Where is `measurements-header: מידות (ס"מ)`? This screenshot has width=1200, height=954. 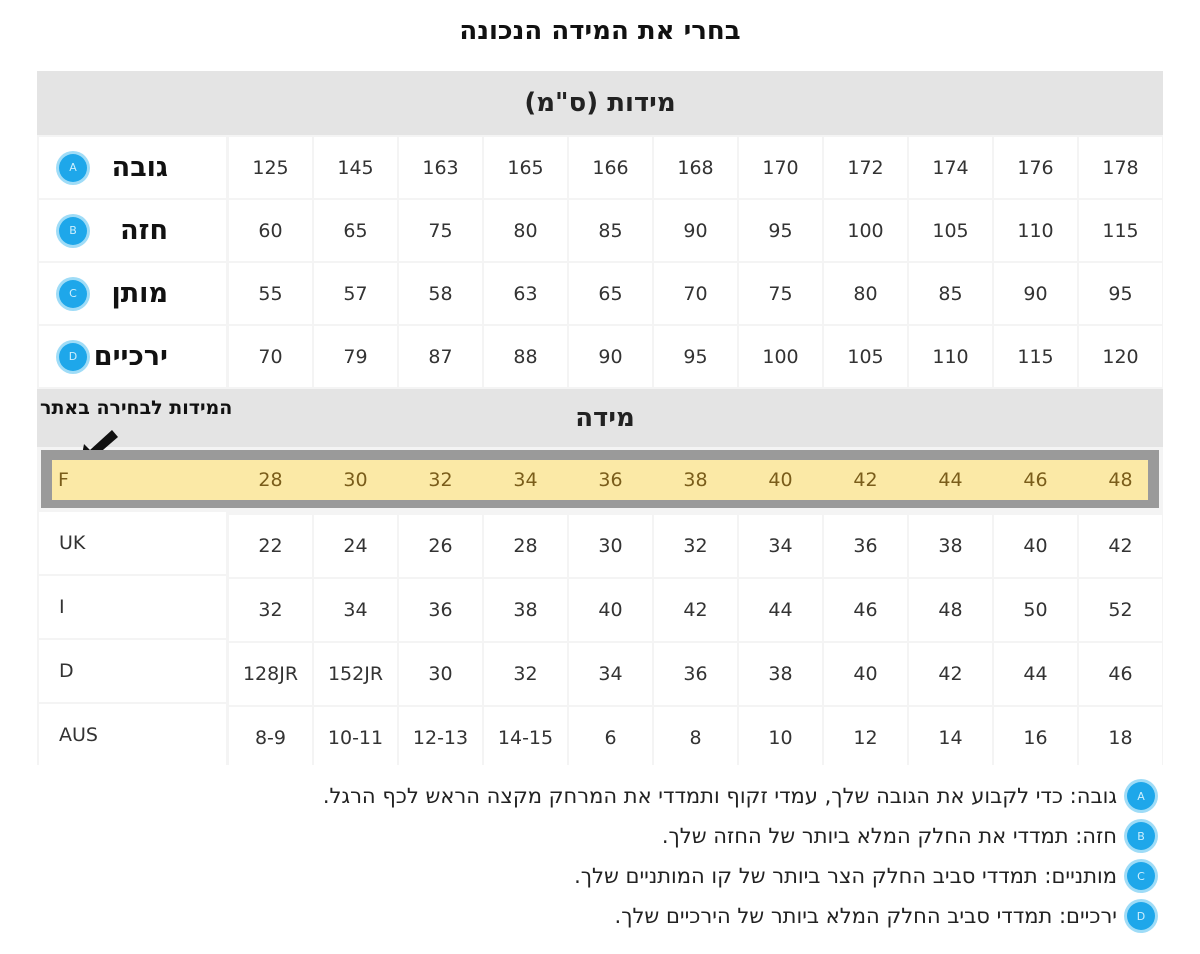 measurements-header: מידות (ס"מ) is located at coordinates (600, 103).